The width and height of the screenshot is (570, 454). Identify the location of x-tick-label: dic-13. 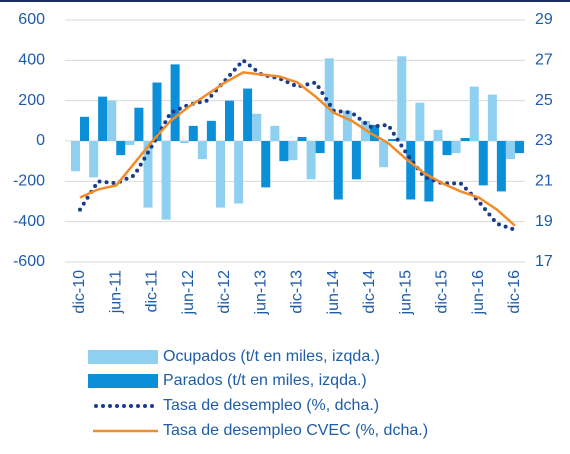
(297, 292).